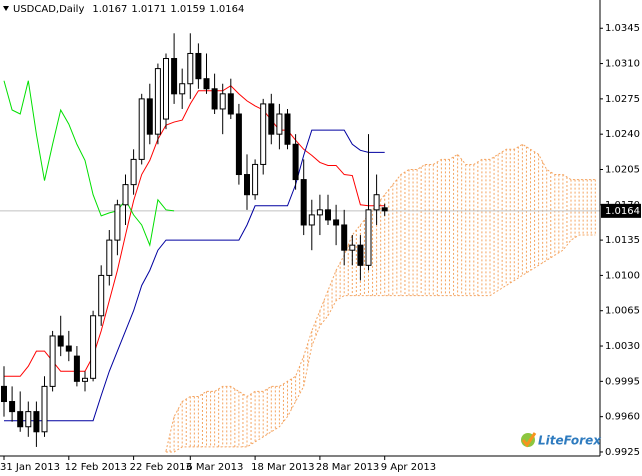 The height and width of the screenshot is (476, 642). What do you see at coordinates (529, 440) in the screenshot?
I see `logo-check` at bounding box center [529, 440].